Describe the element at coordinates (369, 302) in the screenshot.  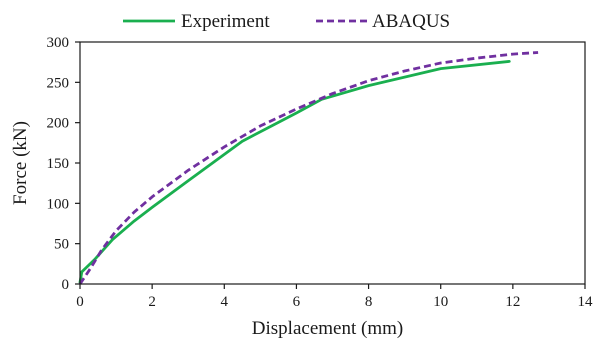
I see `x-tick-label: 8` at that location.